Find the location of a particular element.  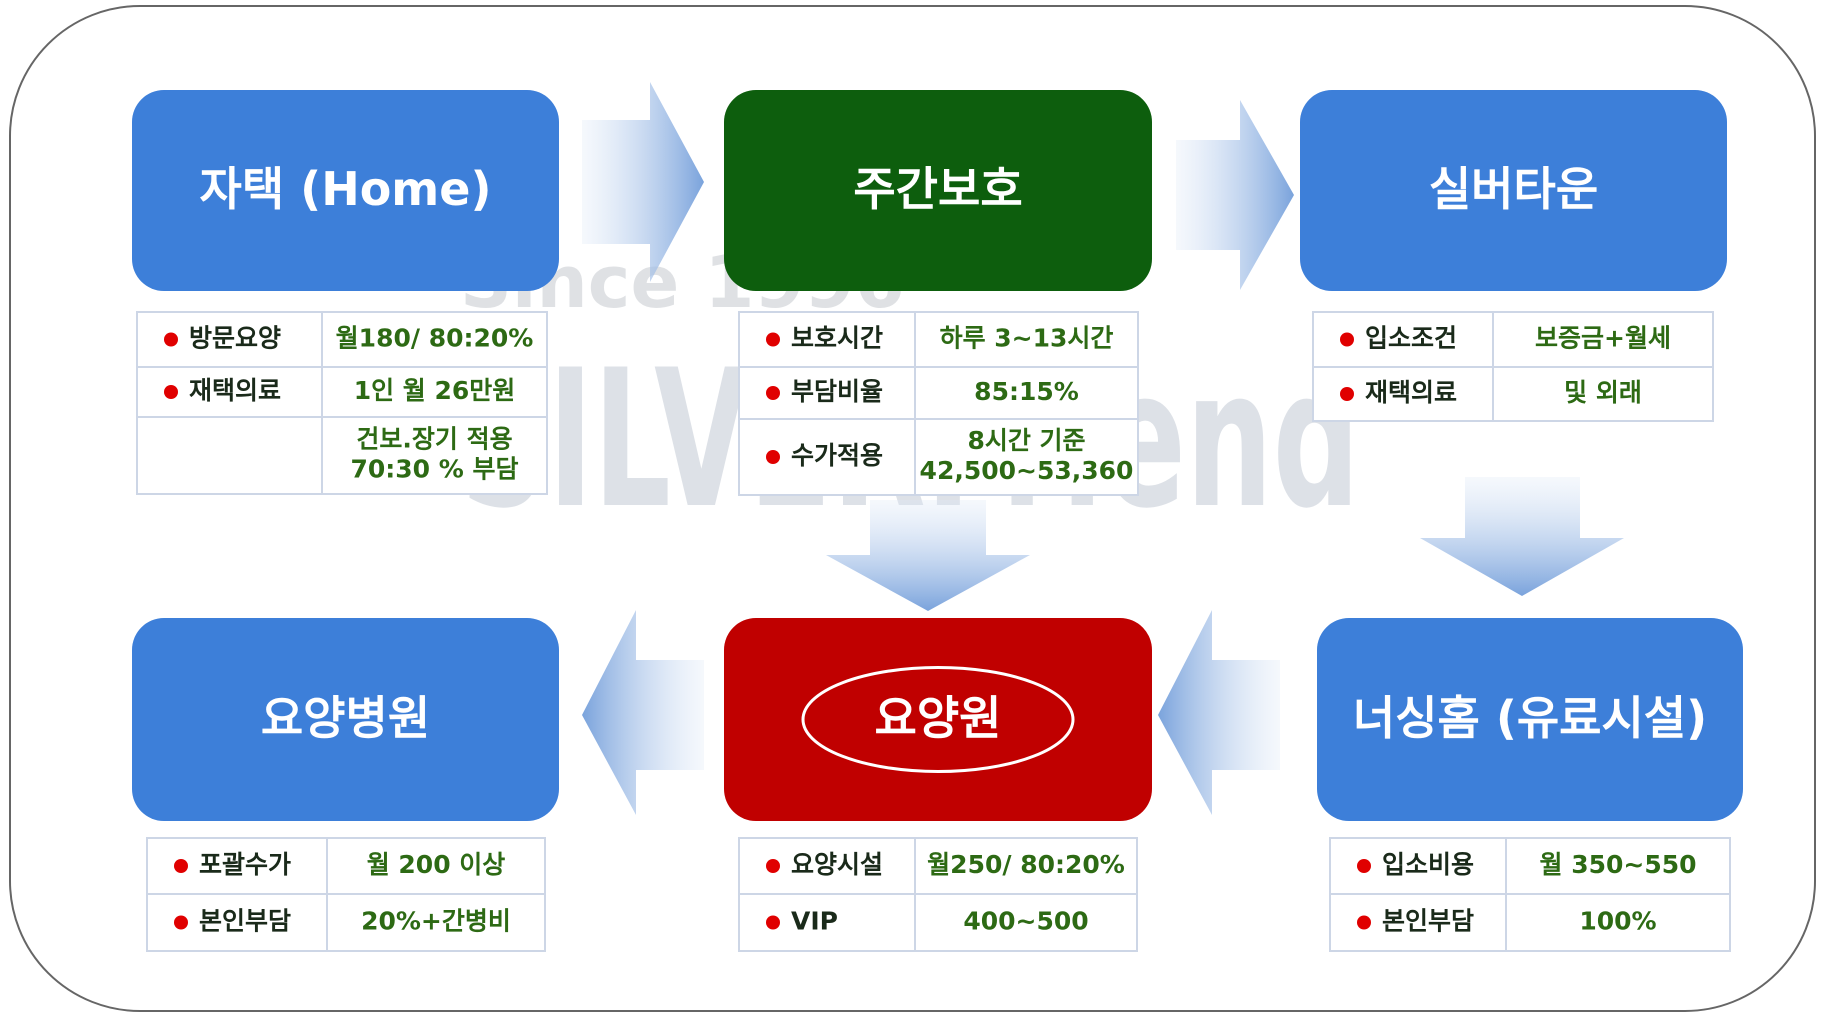

row-label: 요양시설 is located at coordinates (837, 864).